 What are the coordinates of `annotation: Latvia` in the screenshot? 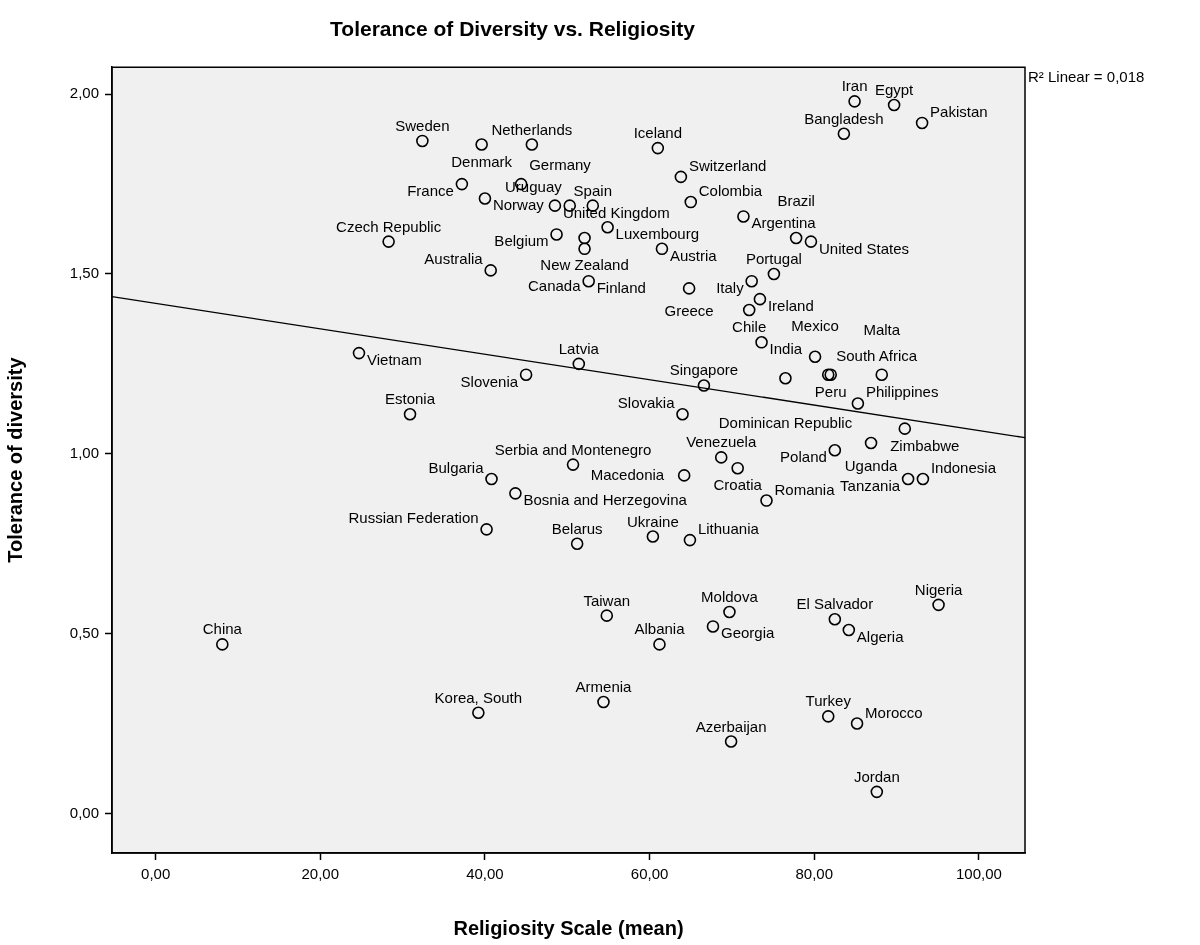 It's located at (579, 348).